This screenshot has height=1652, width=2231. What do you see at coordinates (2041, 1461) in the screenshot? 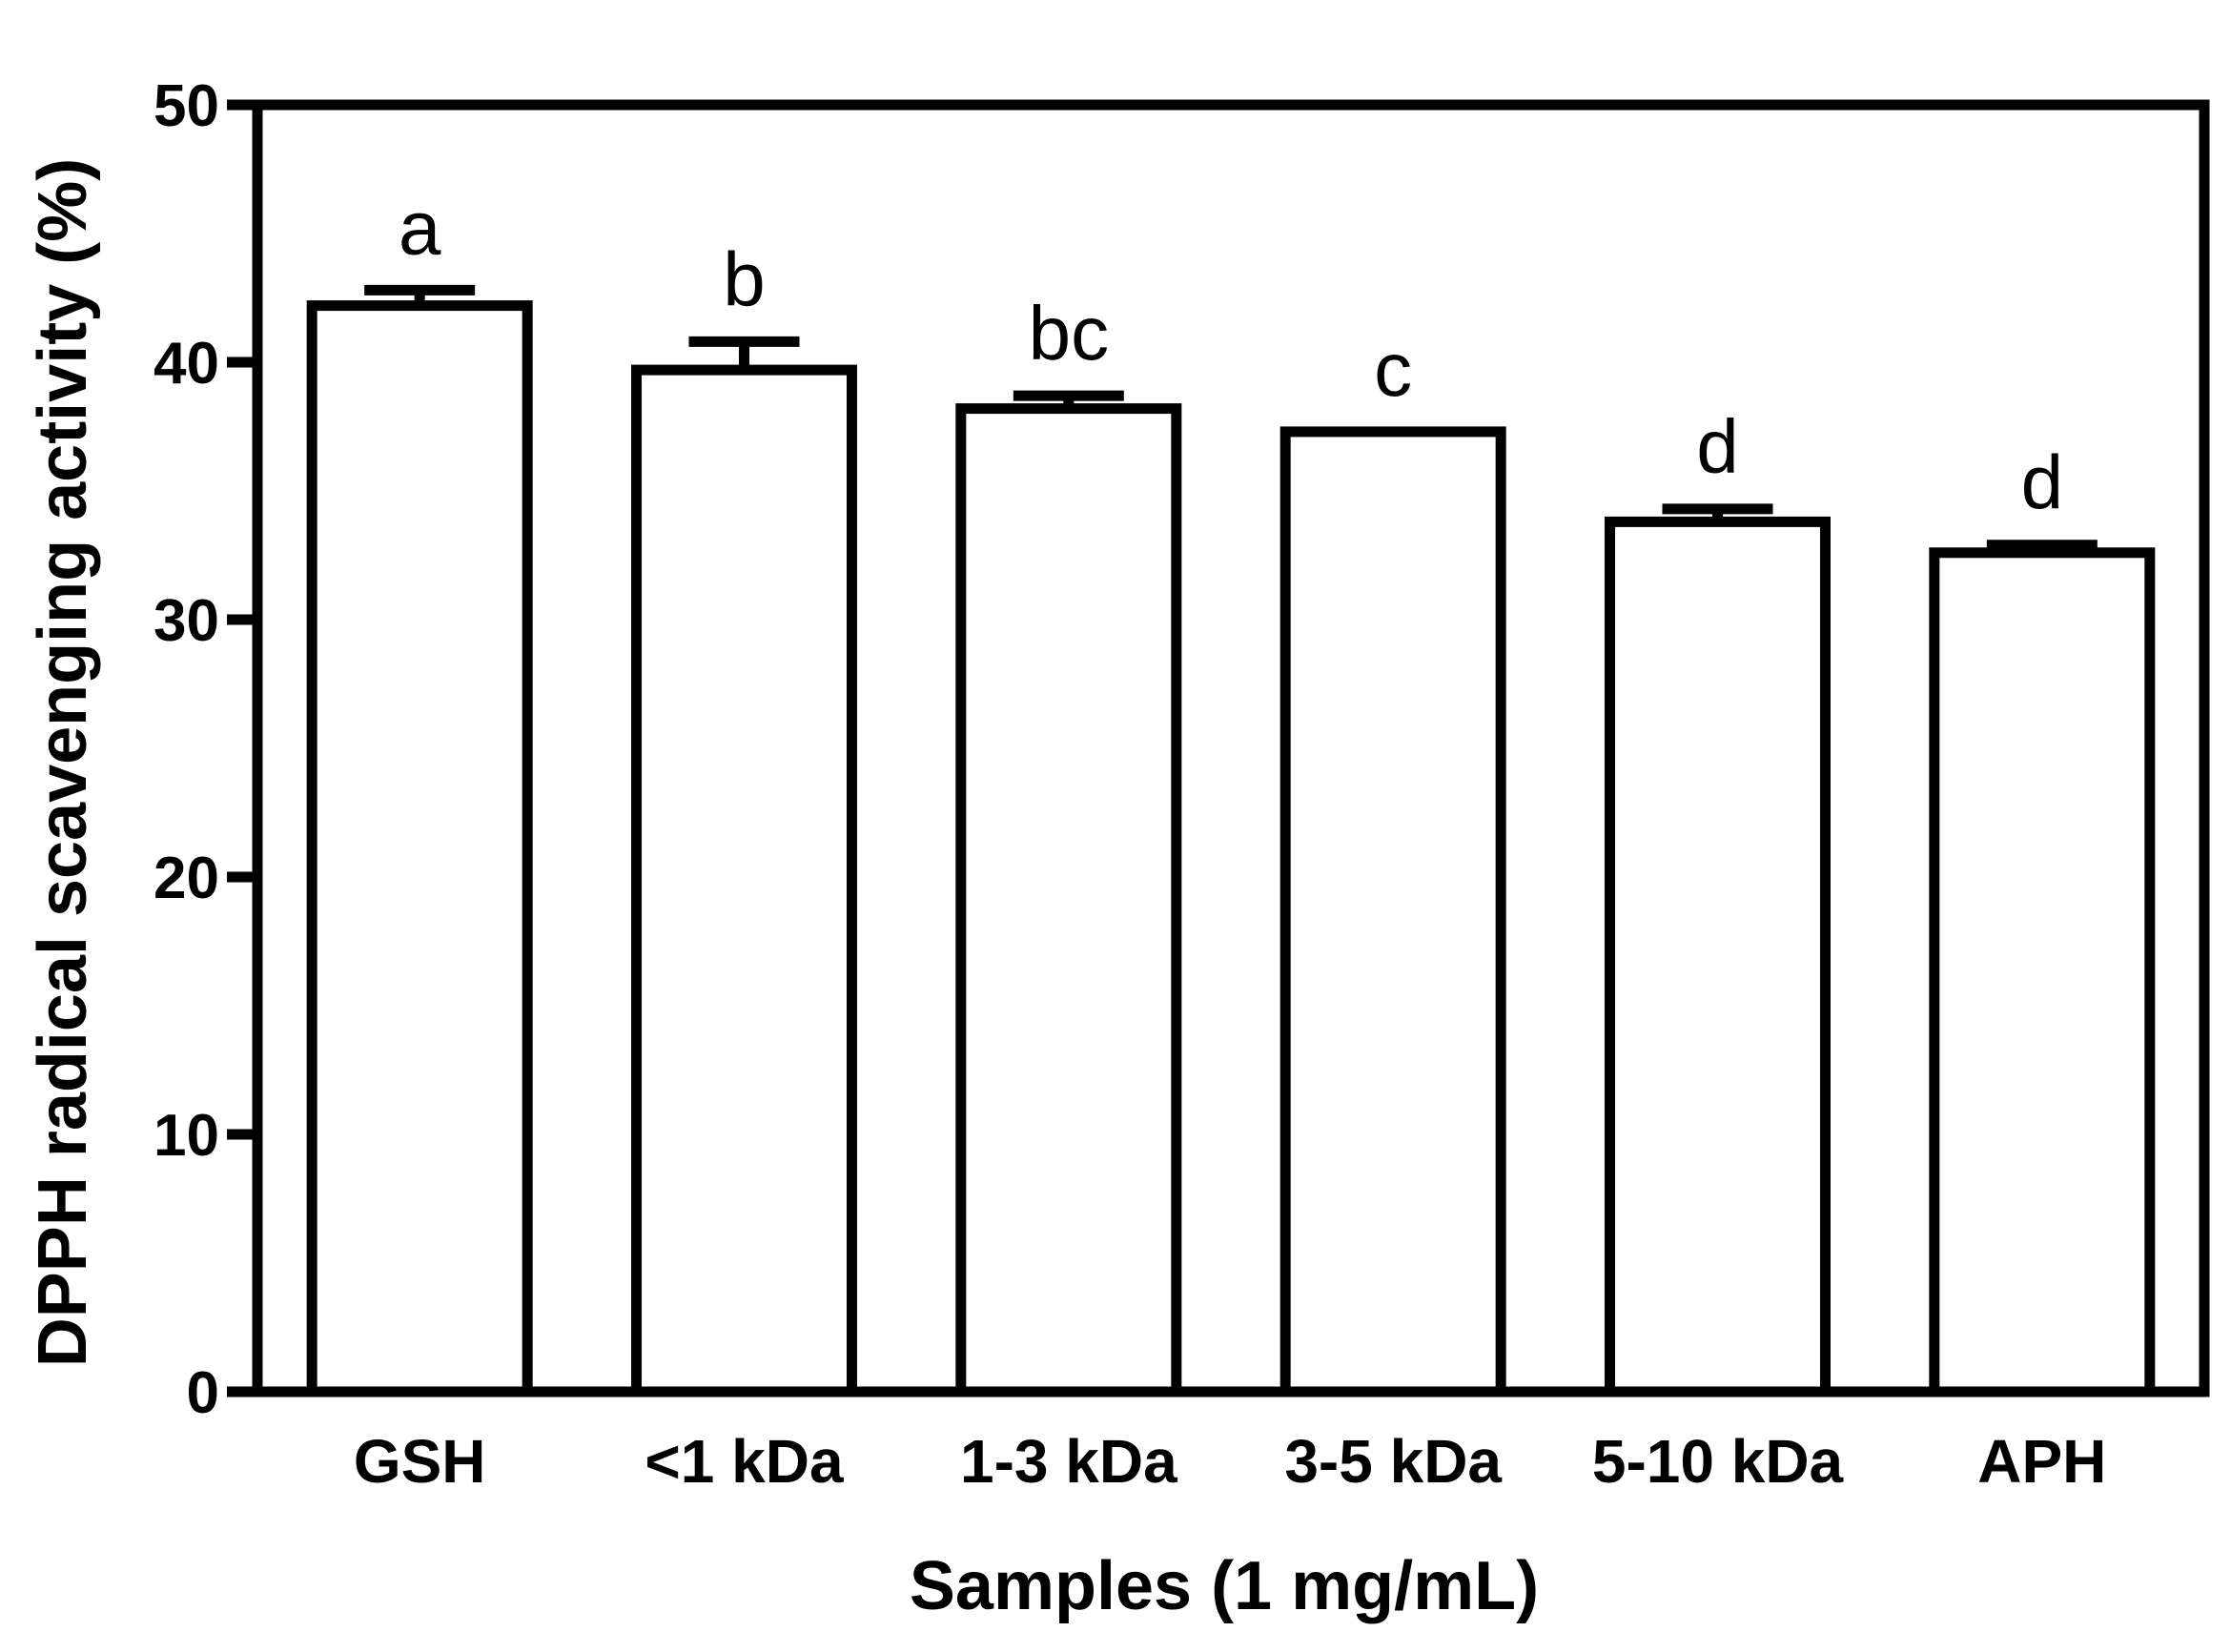
I see `x-tick-label: APH` at bounding box center [2041, 1461].